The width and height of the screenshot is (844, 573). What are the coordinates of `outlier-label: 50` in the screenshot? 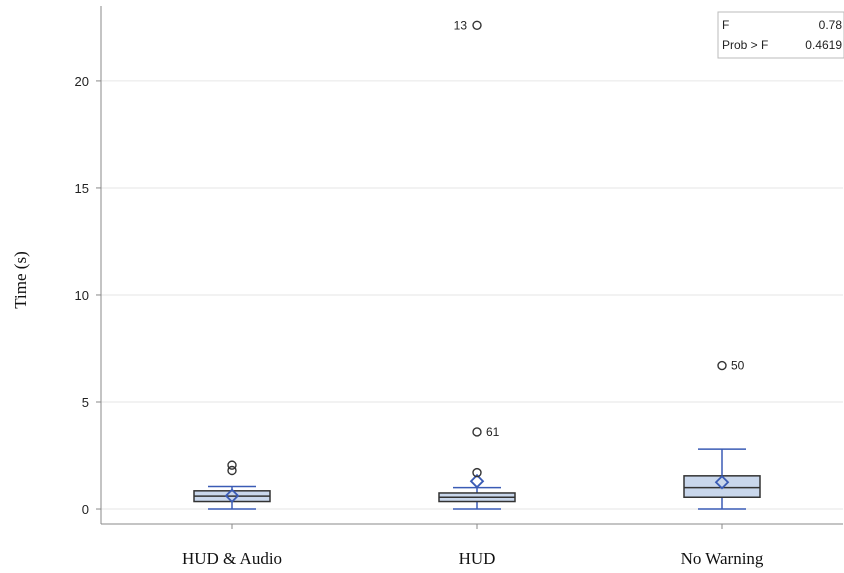 It's located at (738, 366).